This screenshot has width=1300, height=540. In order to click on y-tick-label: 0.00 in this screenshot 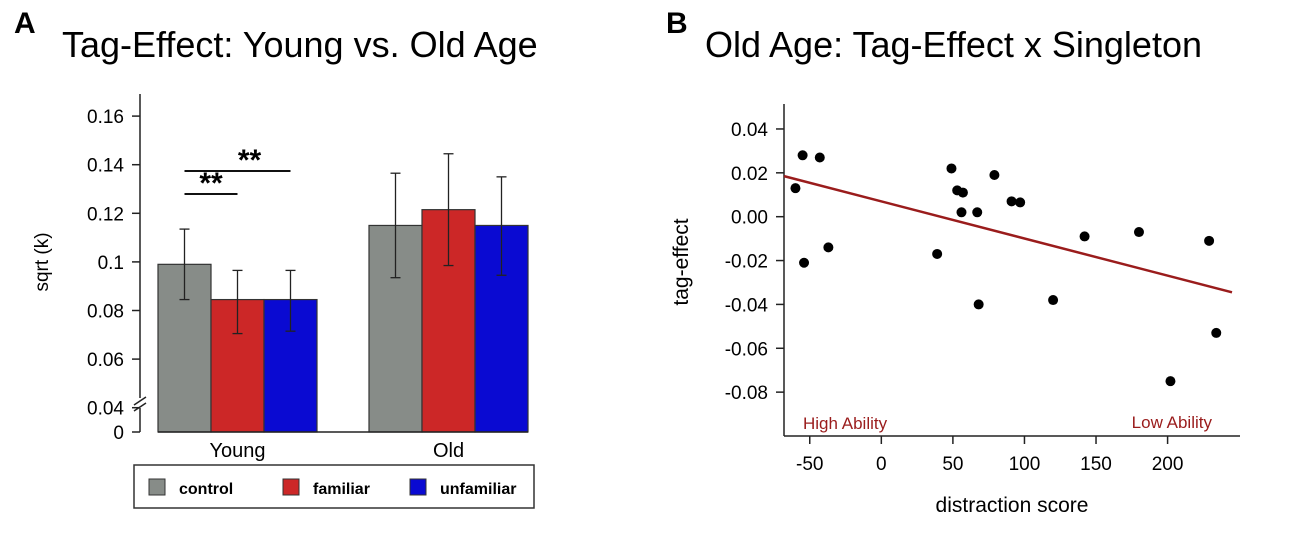, I will do `click(749, 218)`.